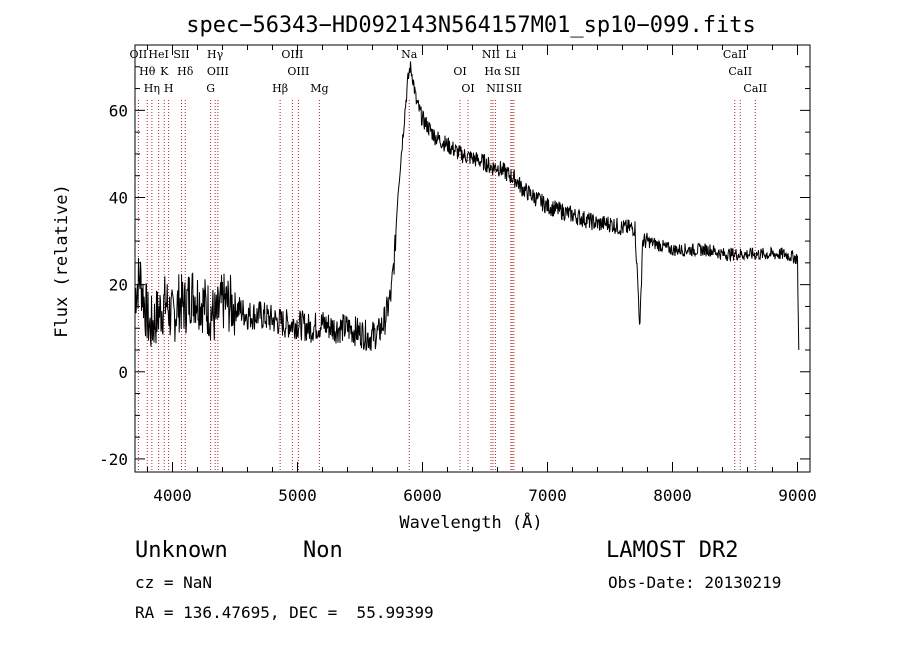  Describe the element at coordinates (113, 459) in the screenshot. I see `y-tick-label: -20` at that location.